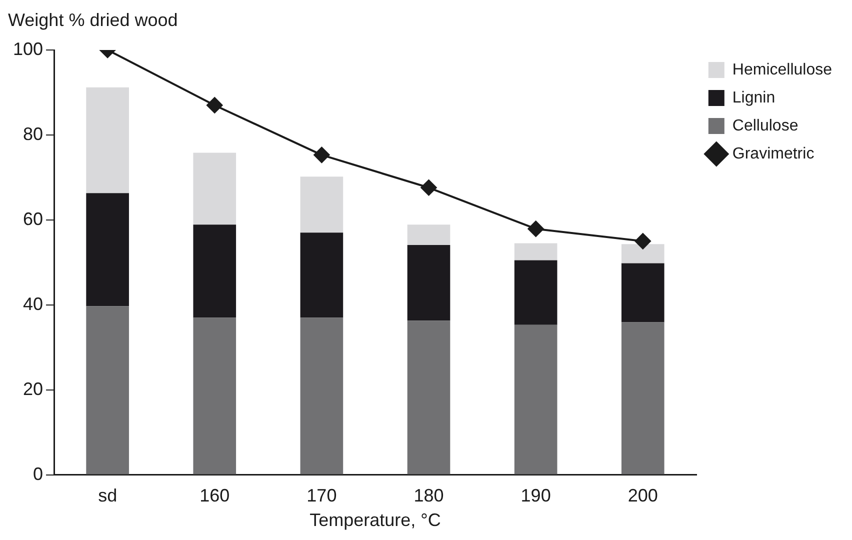  What do you see at coordinates (643, 496) in the screenshot?
I see `x-tick-label: 200` at bounding box center [643, 496].